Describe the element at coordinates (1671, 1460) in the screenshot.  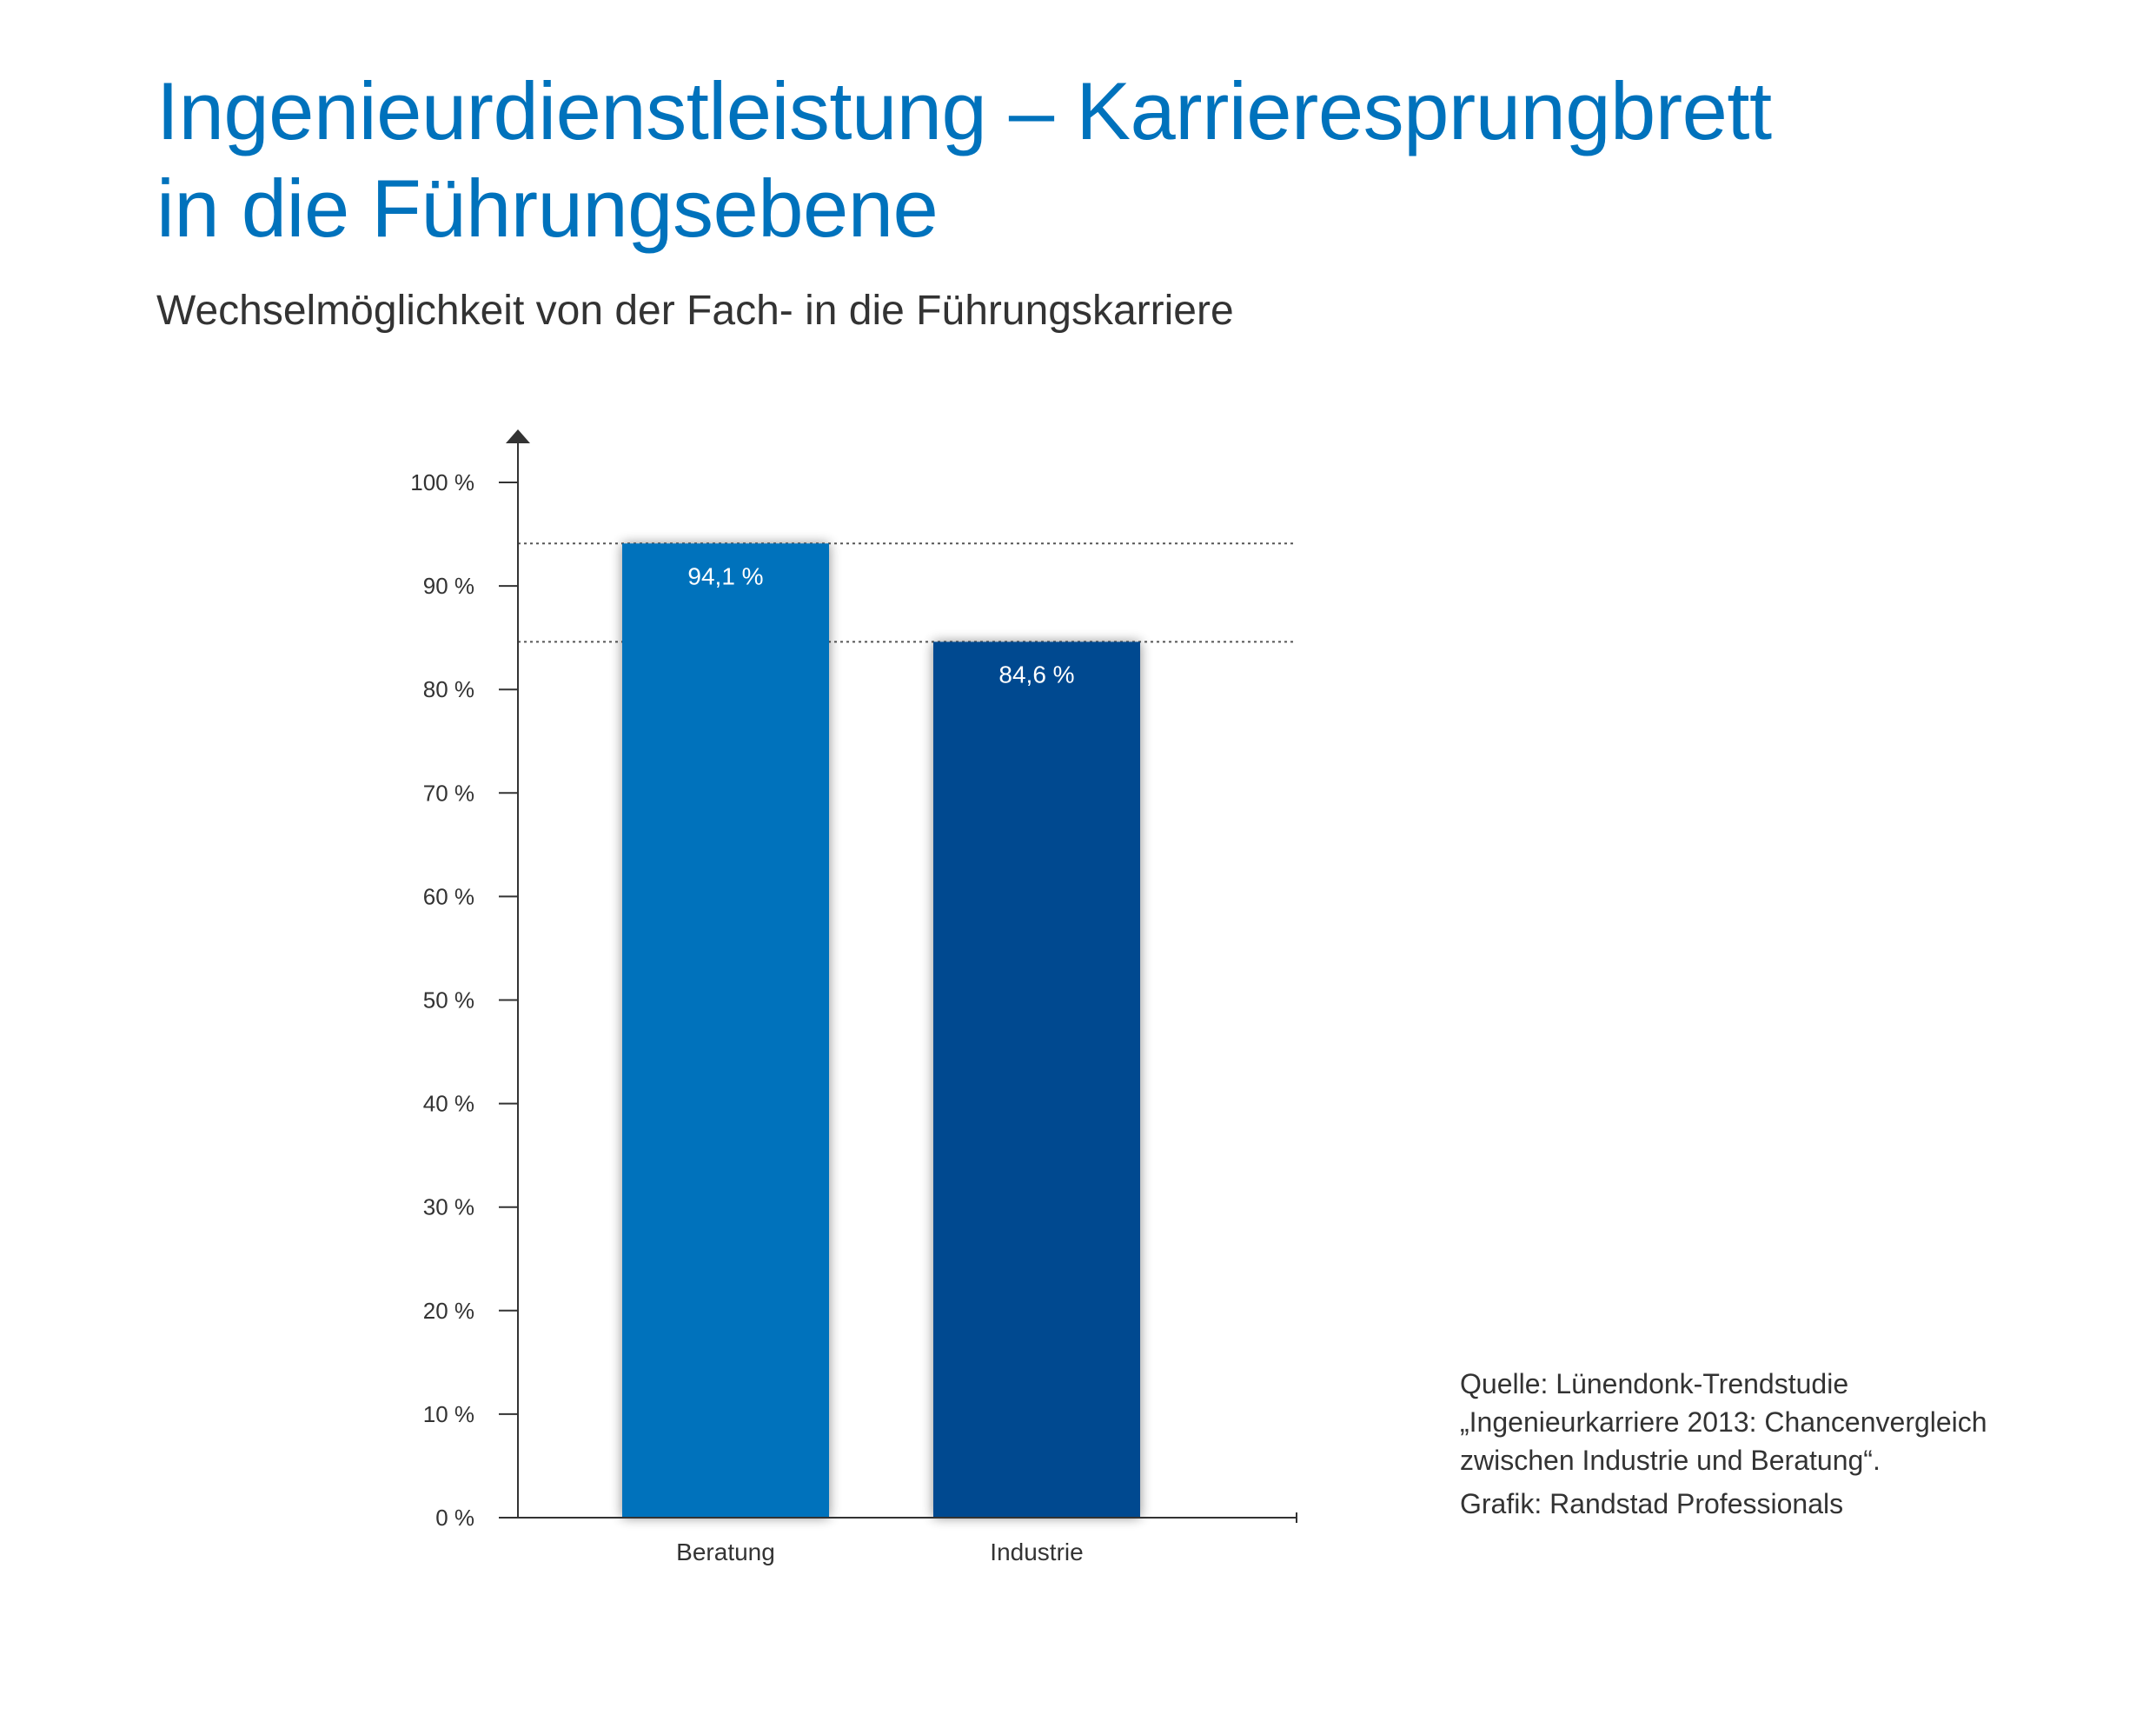
I see `source-line-3: zwischen Industrie und Beratung“.` at that location.